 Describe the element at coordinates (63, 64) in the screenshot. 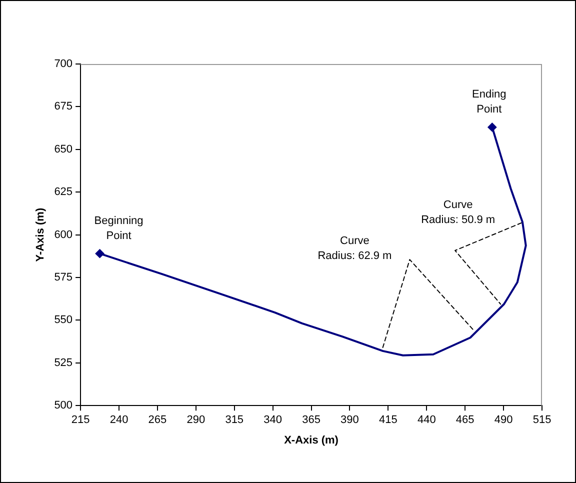

I see `y-tick-label: 700` at that location.